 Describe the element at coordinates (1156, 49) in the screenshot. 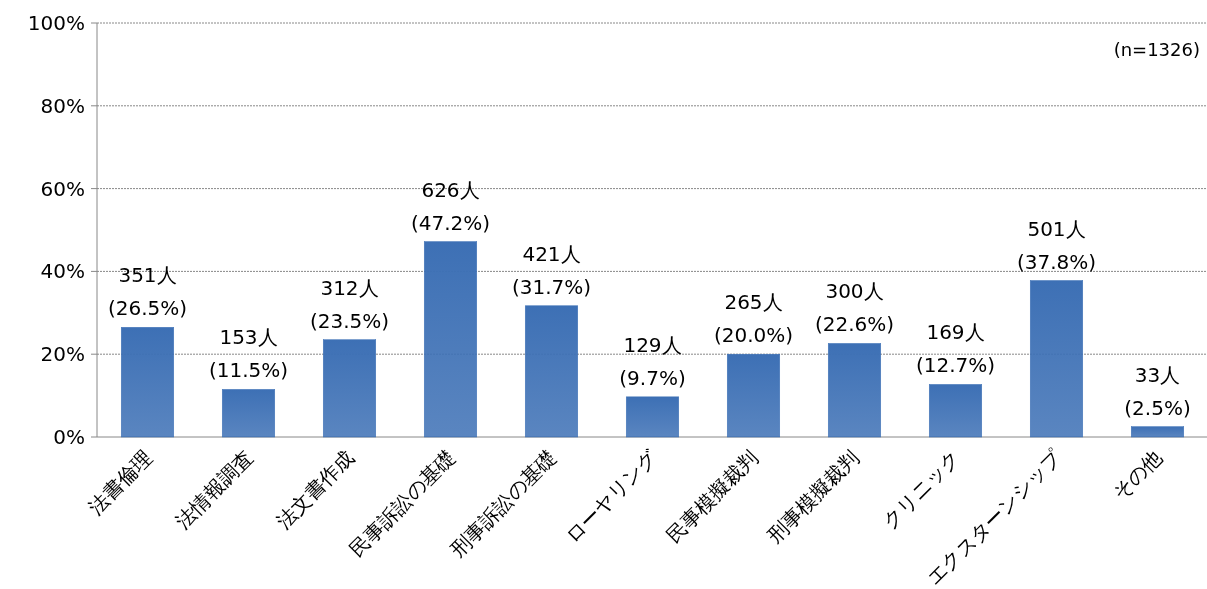

I see `annotation: (n=1326)` at that location.